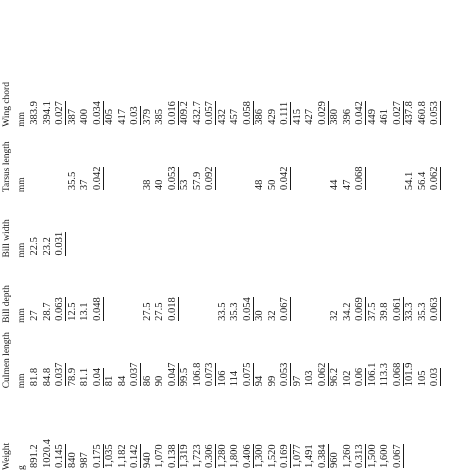 The image size is (474, 474). What do you see at coordinates (184, 185) in the screenshot?
I see `cell-value: 53` at bounding box center [184, 185].